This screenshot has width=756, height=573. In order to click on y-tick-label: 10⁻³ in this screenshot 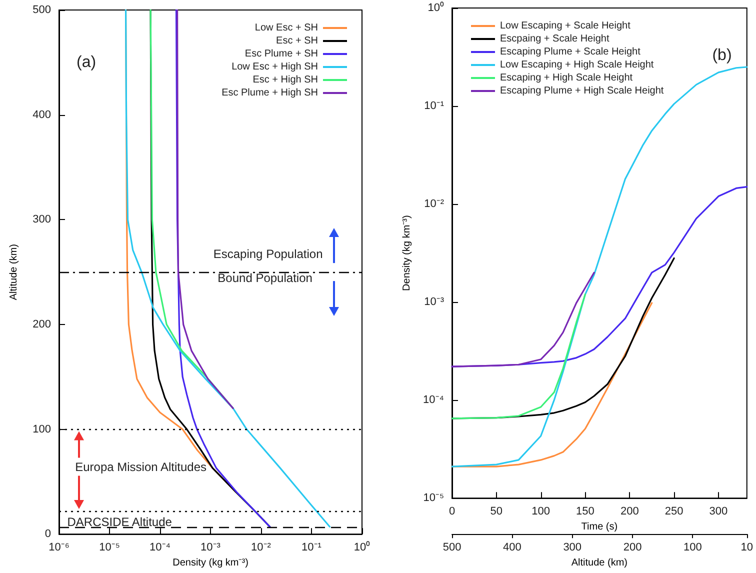, I will do `click(434, 302)`.